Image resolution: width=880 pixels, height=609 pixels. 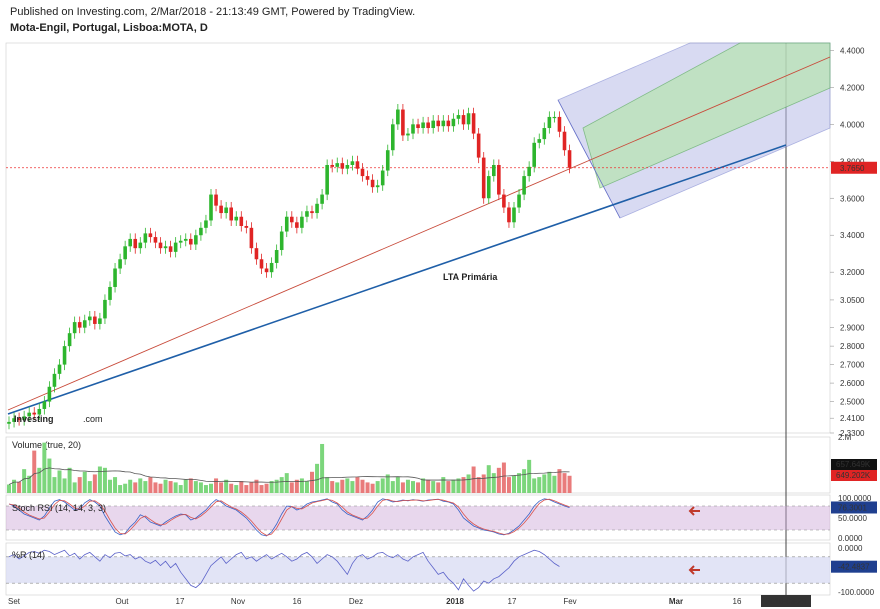 I want to click on investing-logo: Investing, so click(x=34, y=419).